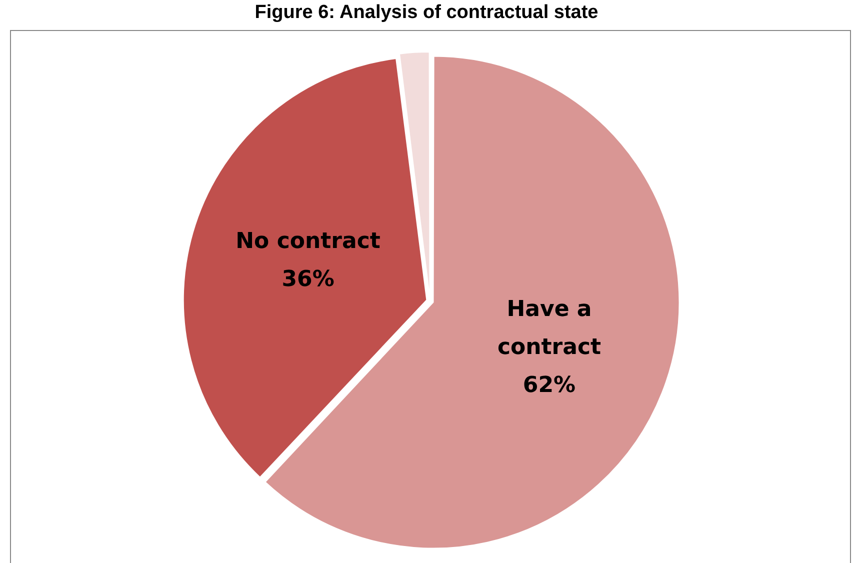  Describe the element at coordinates (427, 13) in the screenshot. I see `chart-title: Figure 6: Analysis of contractual state` at that location.